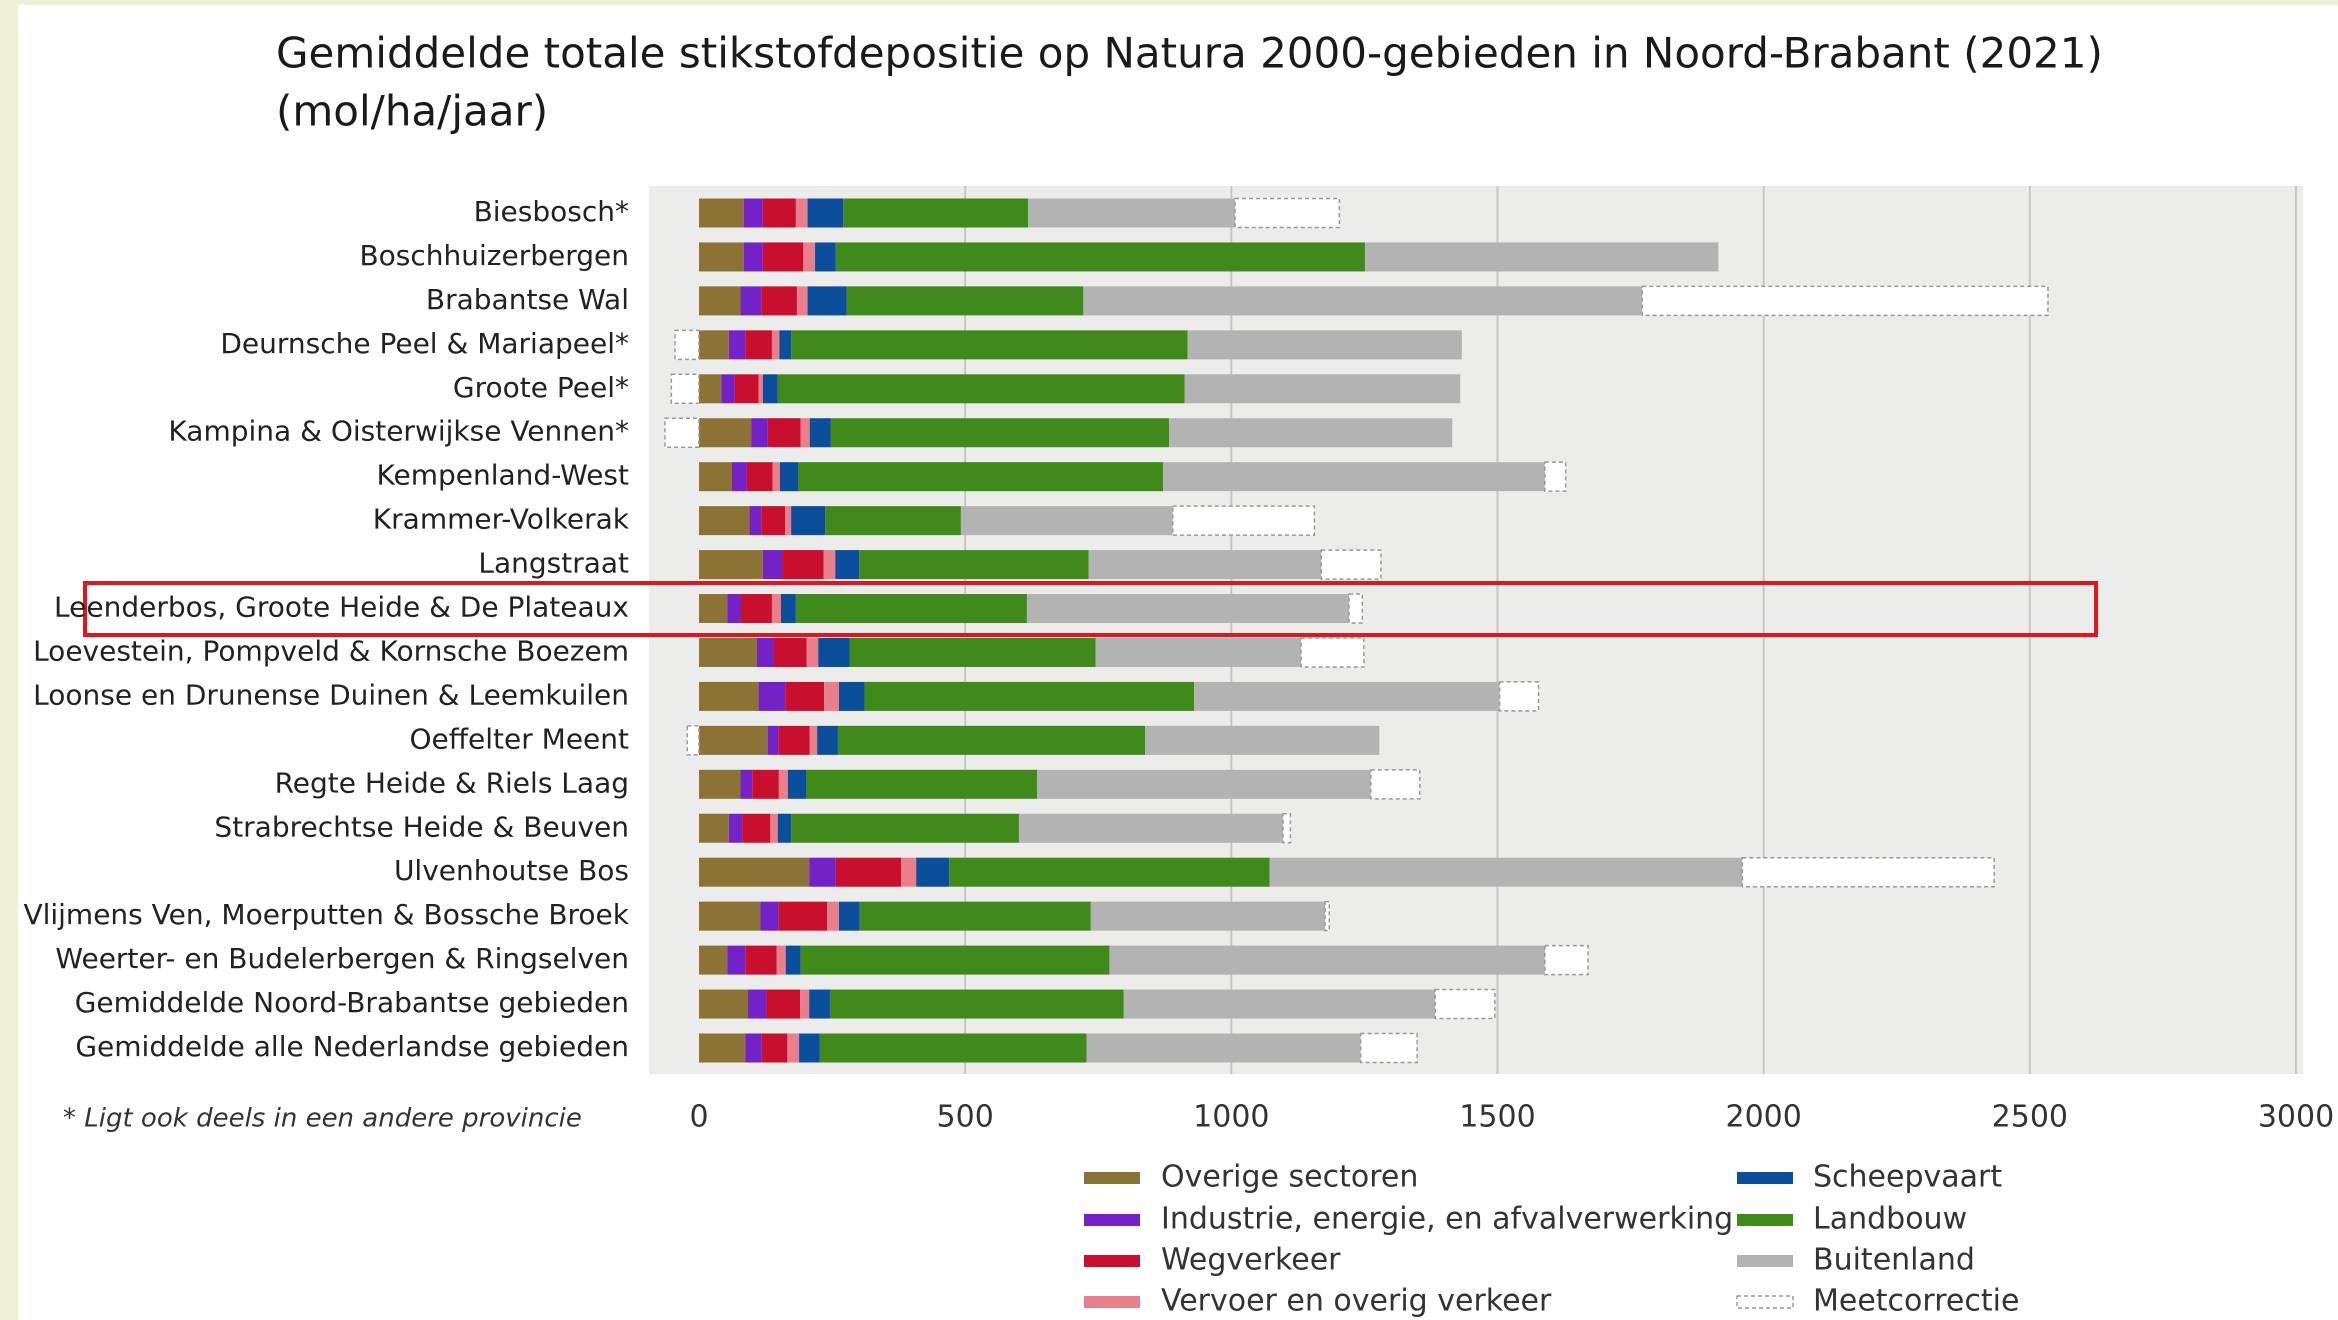 This screenshot has width=2338, height=1320. I want to click on legend-label: Landbouw, so click(1890, 1219).